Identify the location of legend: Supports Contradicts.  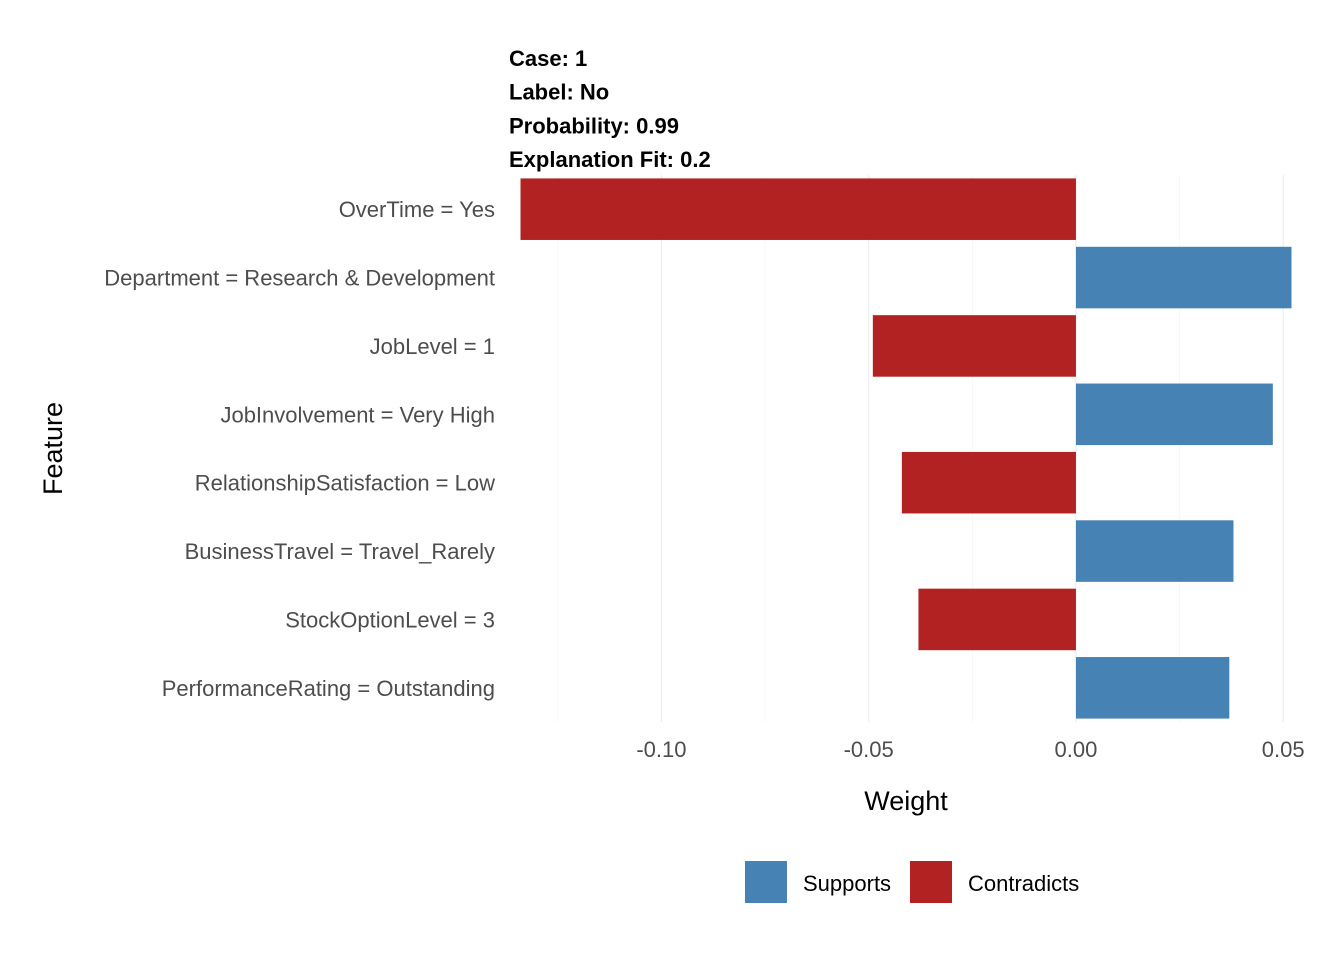
(912, 882).